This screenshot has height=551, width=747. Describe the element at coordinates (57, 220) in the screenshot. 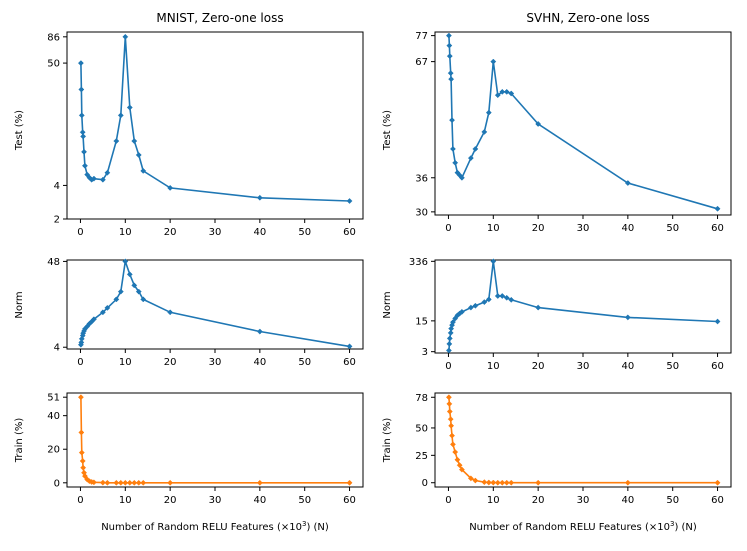

I see `y-tick-label: 2` at that location.